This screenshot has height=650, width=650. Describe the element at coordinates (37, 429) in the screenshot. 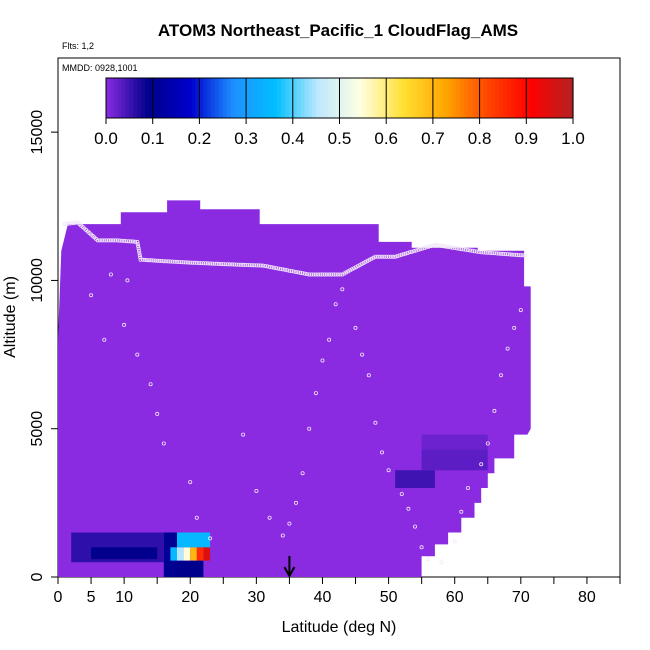

I see `y-tick-label: 5000` at that location.